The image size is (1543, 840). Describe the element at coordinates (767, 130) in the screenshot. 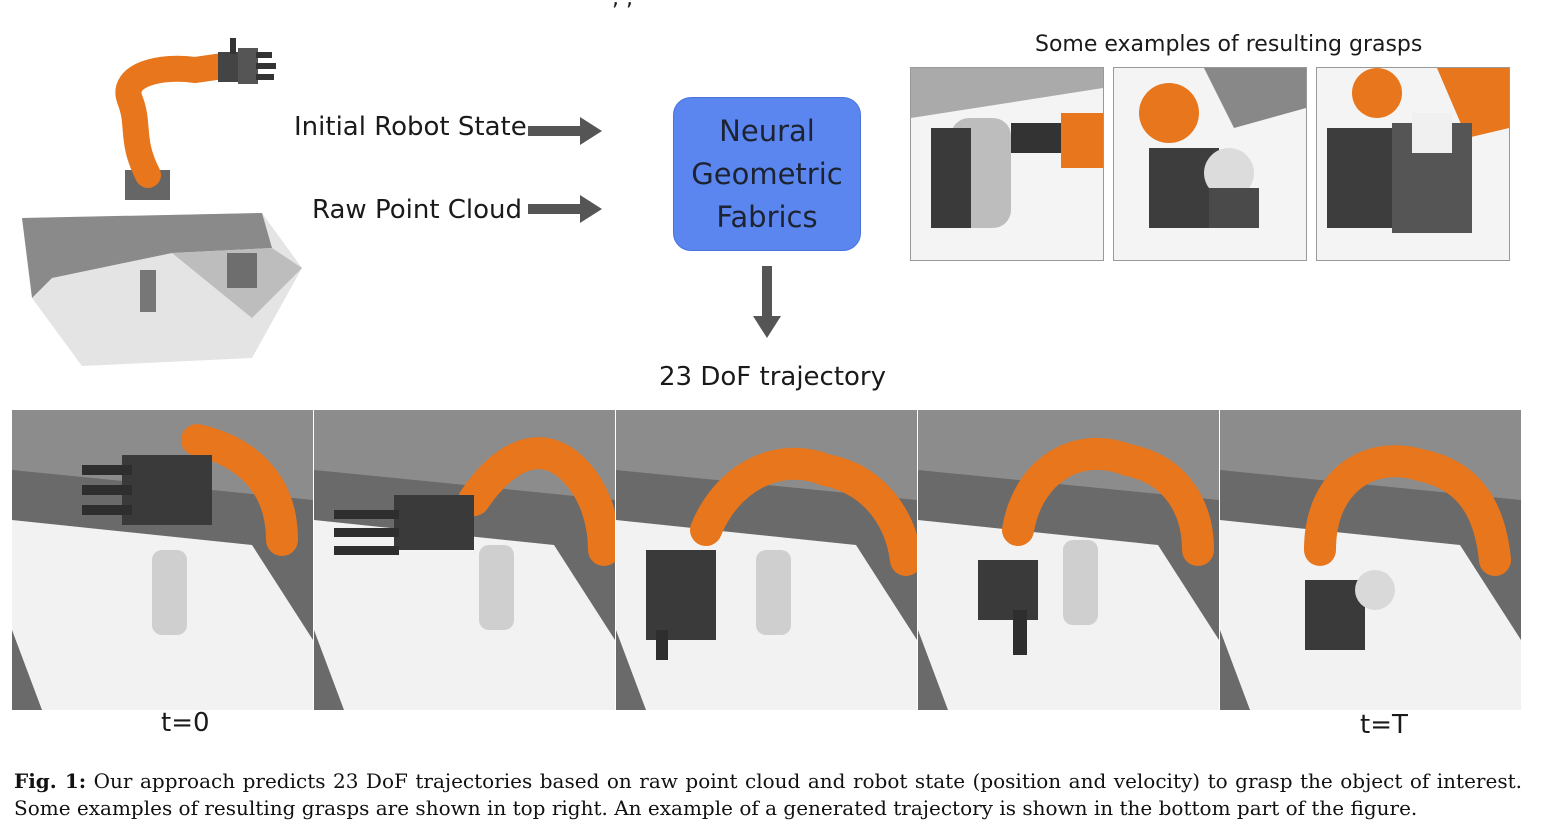

I see `fabric-line-1: Neural` at that location.